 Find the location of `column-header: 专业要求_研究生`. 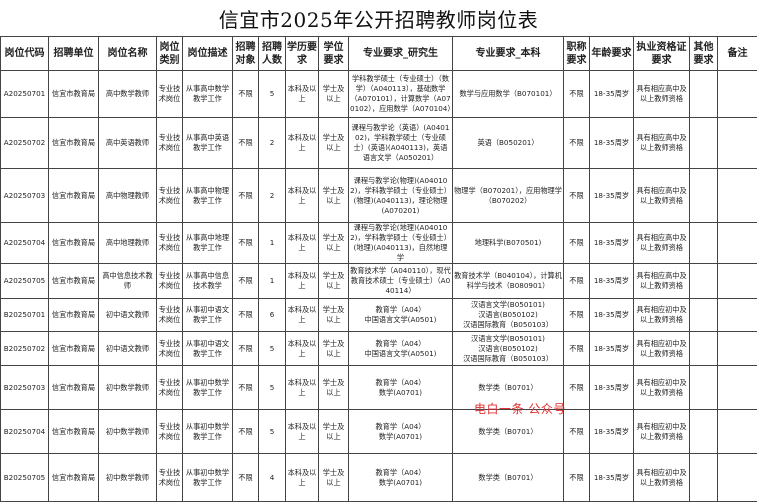

column-header: 专业要求_研究生 is located at coordinates (401, 54).